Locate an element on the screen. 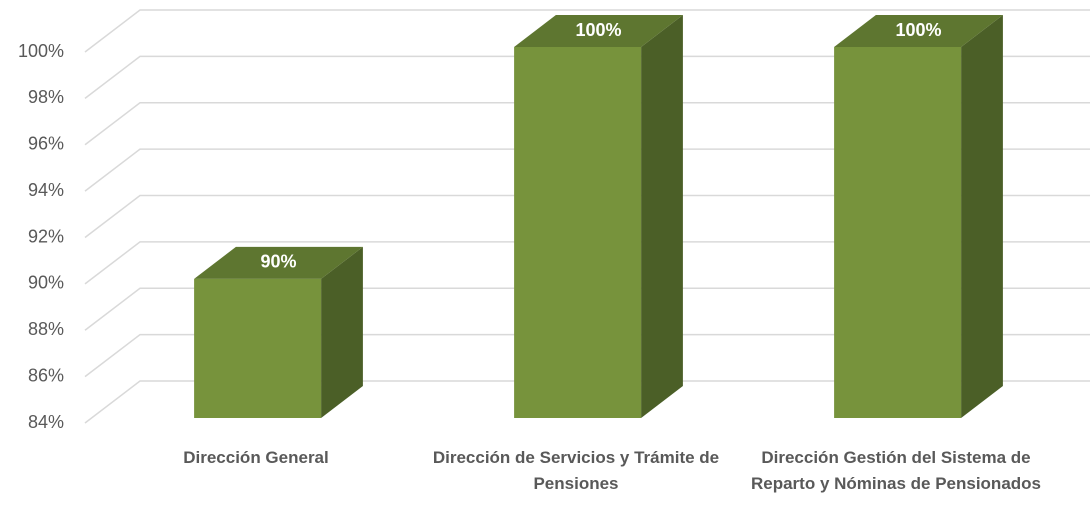  data-label: 90% is located at coordinates (278, 262).